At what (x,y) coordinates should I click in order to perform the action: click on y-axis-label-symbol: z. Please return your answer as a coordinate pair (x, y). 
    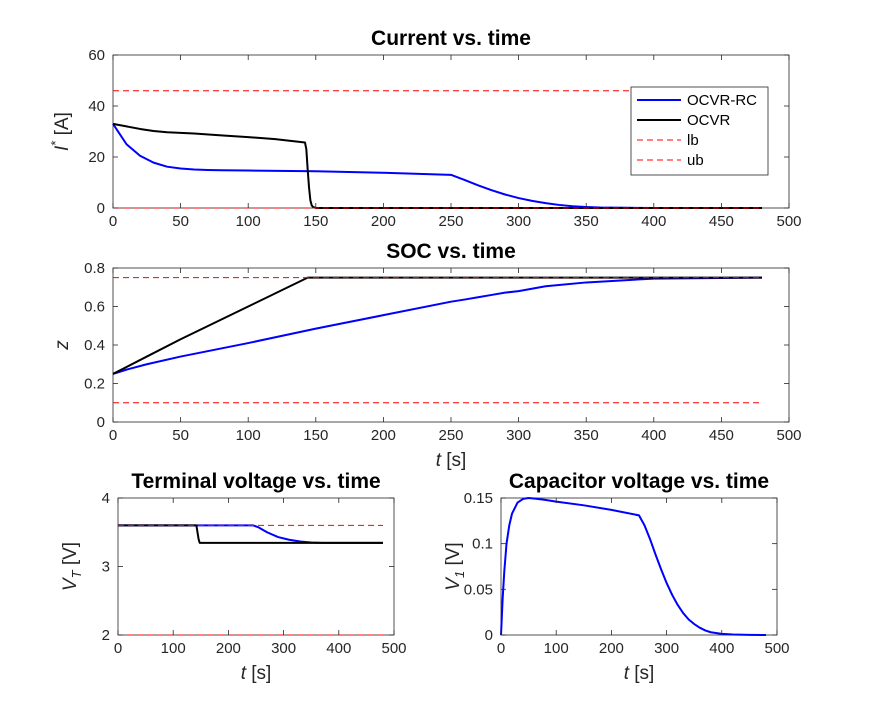
    Looking at the image, I should click on (62, 345).